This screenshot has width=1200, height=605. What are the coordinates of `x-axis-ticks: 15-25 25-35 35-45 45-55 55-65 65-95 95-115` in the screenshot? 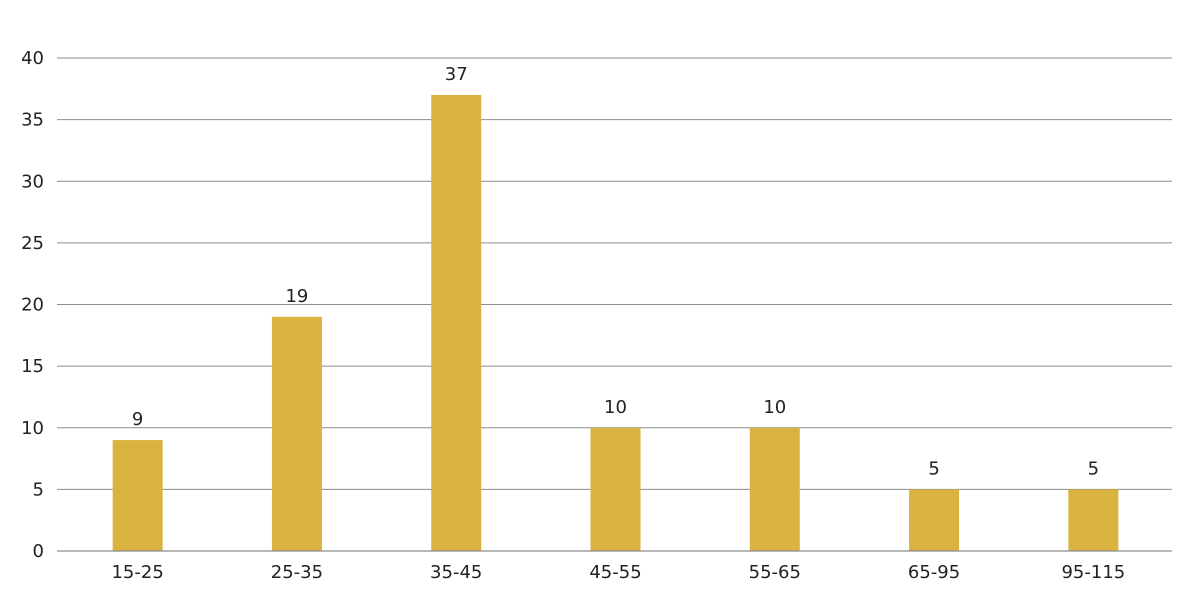 It's located at (618, 572).